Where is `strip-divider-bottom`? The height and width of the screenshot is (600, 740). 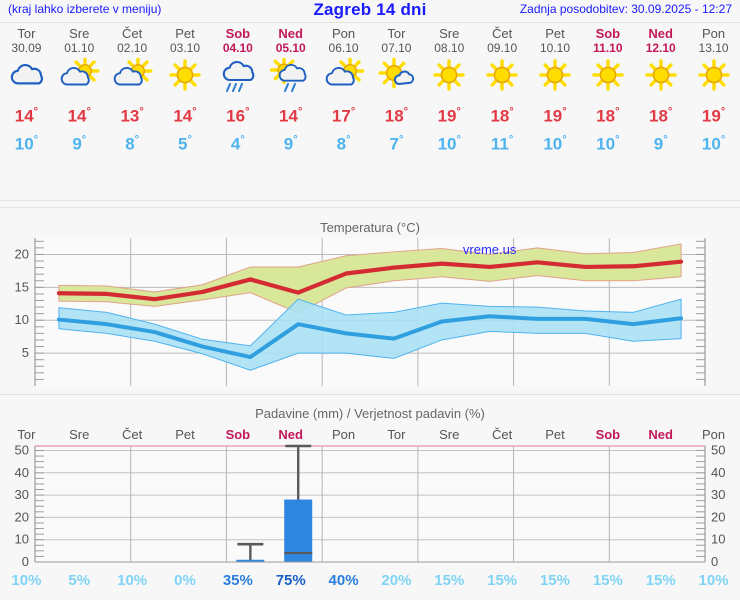
strip-divider-bottom is located at coordinates (370, 207).